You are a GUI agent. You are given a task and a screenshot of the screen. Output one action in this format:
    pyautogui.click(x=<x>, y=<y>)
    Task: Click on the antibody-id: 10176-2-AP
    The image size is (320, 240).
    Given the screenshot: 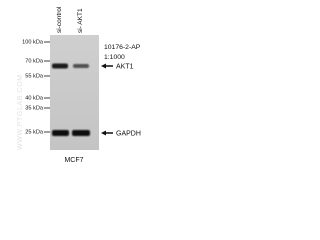 What is the action you would take?
    pyautogui.click(x=122, y=47)
    